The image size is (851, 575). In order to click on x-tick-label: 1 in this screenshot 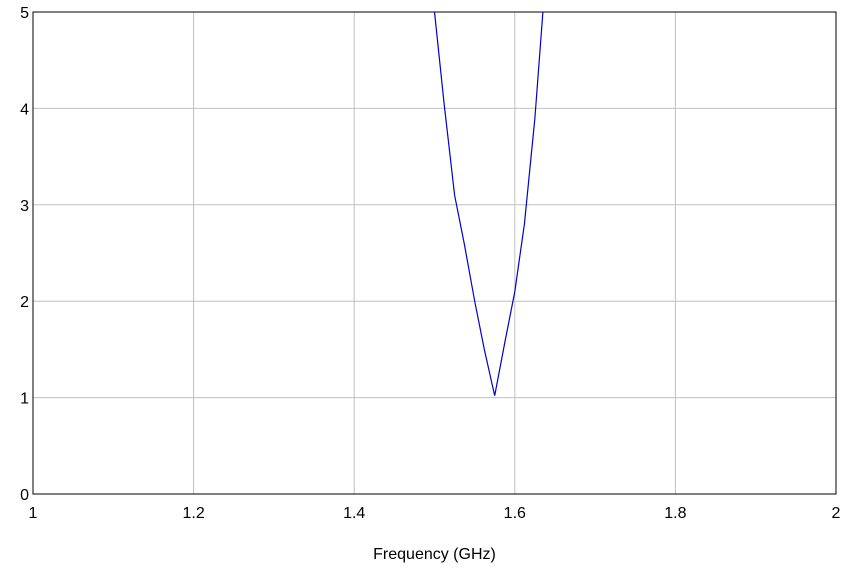, I will do `click(33, 513)`.